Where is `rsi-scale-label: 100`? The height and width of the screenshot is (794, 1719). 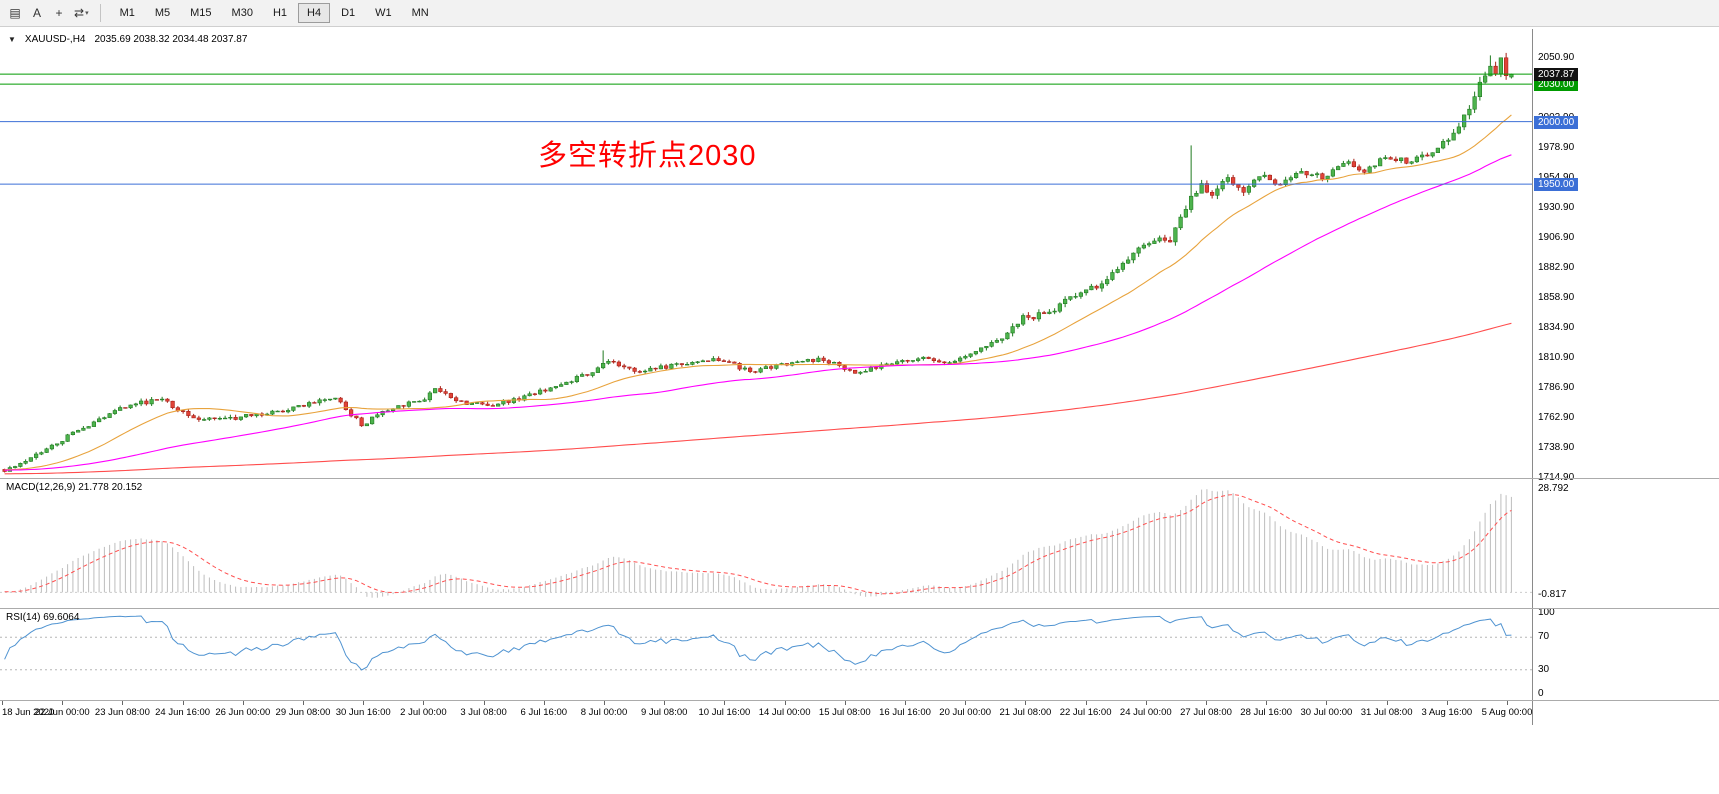
rsi-scale-label: 100 is located at coordinates (1546, 612).